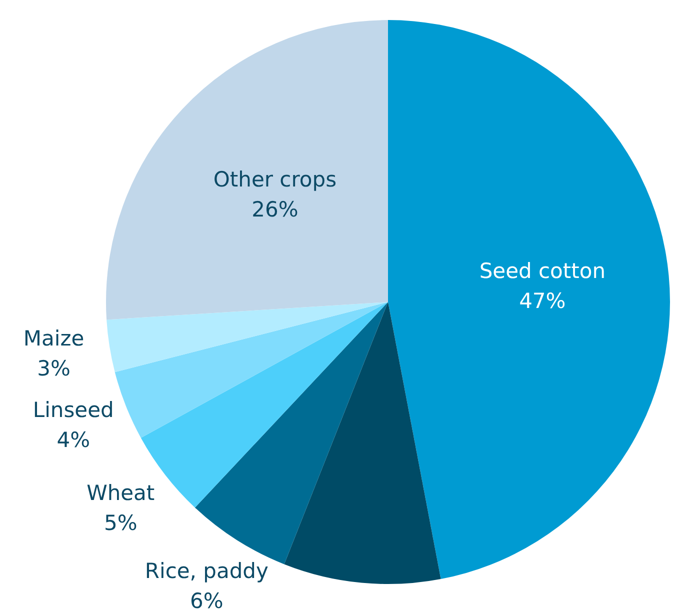  Describe the element at coordinates (275, 179) in the screenshot. I see `slice-label: Other crops` at that location.